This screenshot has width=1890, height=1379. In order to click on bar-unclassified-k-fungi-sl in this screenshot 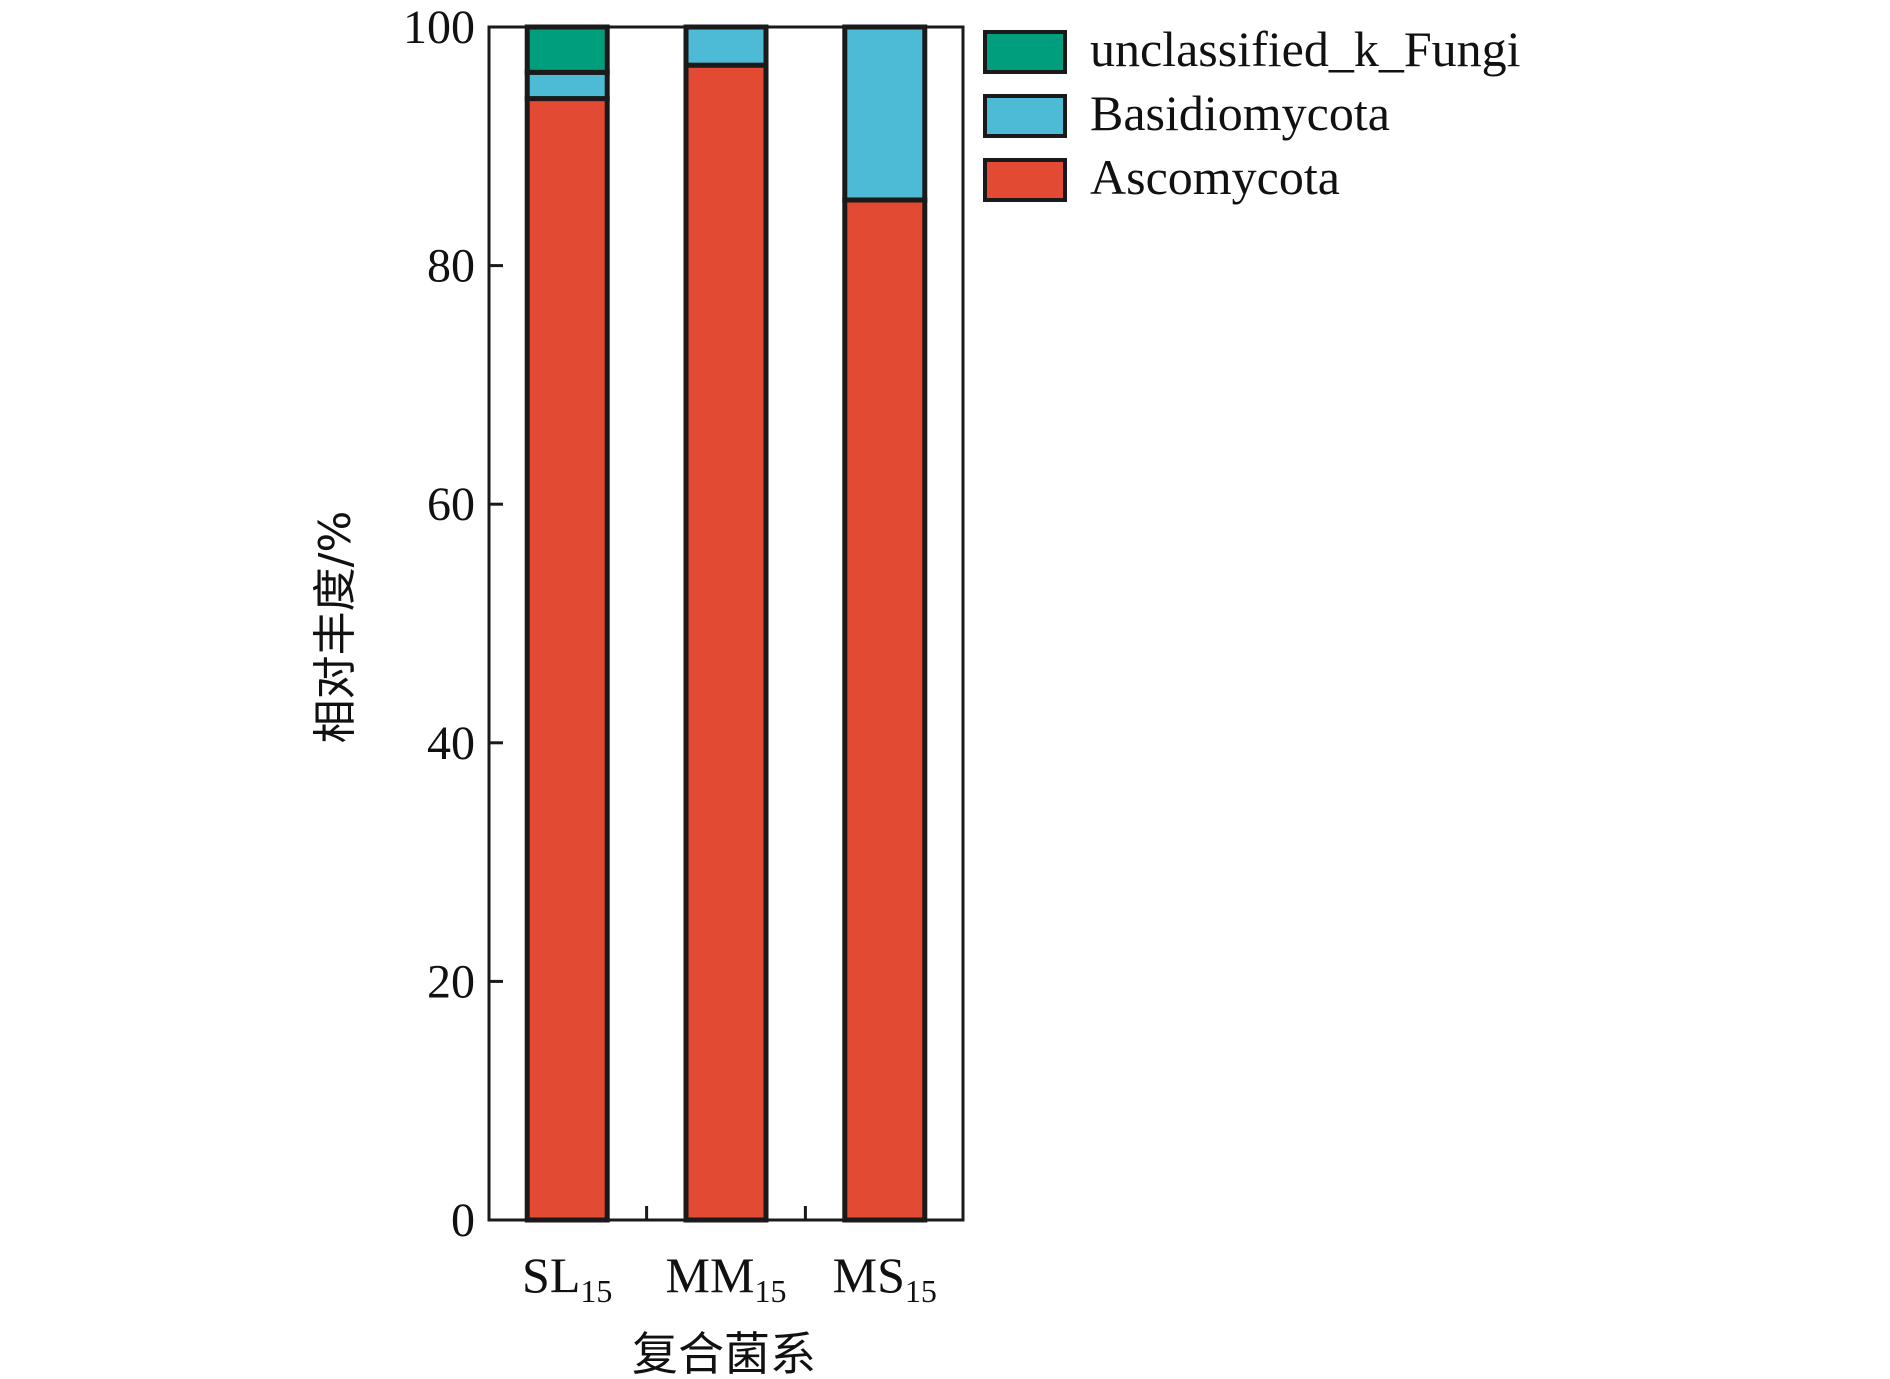, I will do `click(567, 49)`.